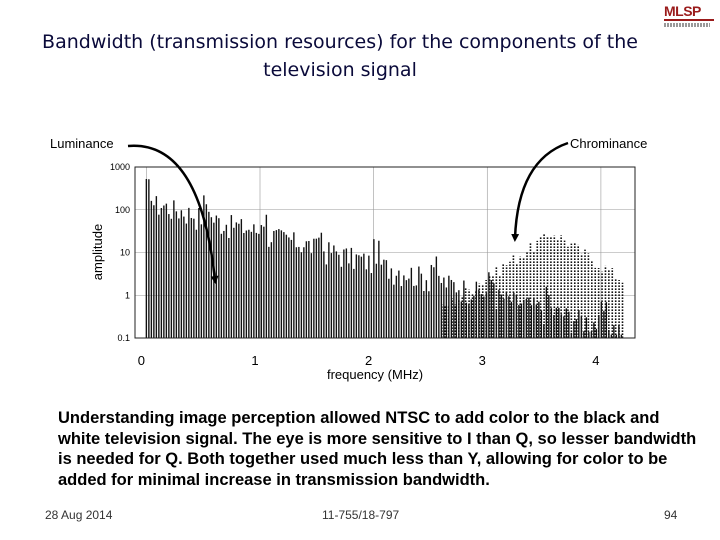 The image size is (720, 540). What do you see at coordinates (595, 360) in the screenshot?
I see `x-tick-label: 4` at bounding box center [595, 360].